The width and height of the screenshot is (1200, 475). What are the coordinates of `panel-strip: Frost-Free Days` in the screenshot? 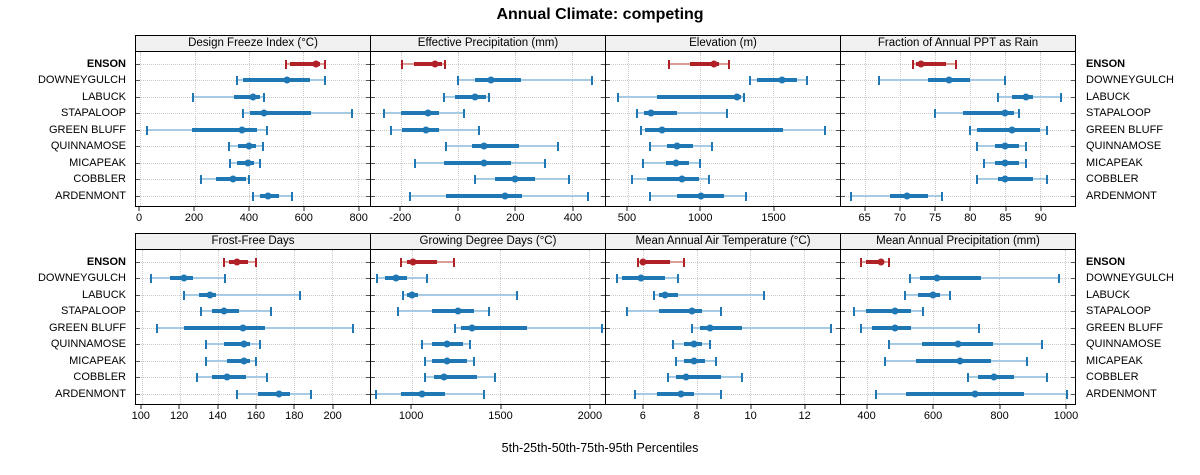 It's located at (253, 241).